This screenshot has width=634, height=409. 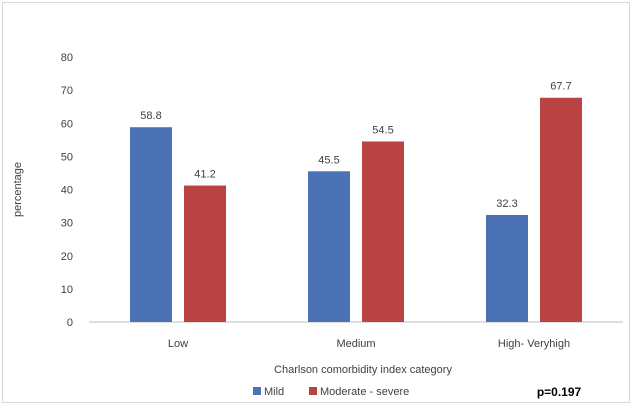 What do you see at coordinates (178, 344) in the screenshot?
I see `x-category-label: Low` at bounding box center [178, 344].